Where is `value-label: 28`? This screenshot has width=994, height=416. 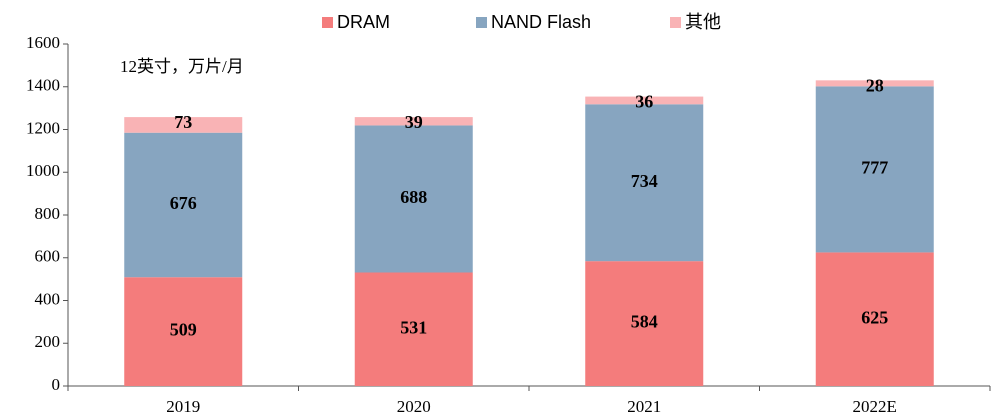
value-label: 28 is located at coordinates (875, 85).